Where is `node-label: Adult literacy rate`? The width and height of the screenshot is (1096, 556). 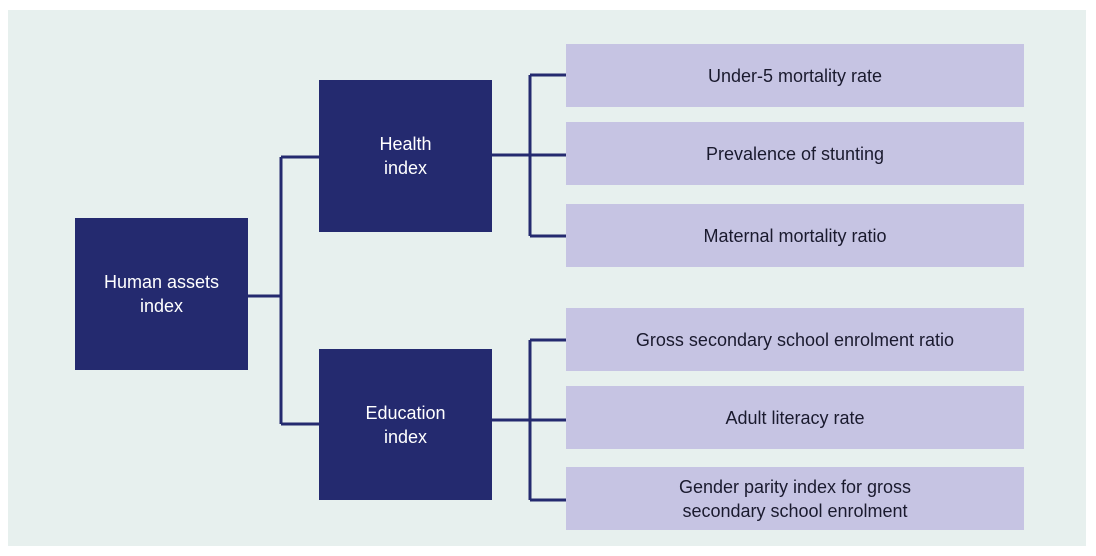 node-label: Adult literacy rate is located at coordinates (795, 417).